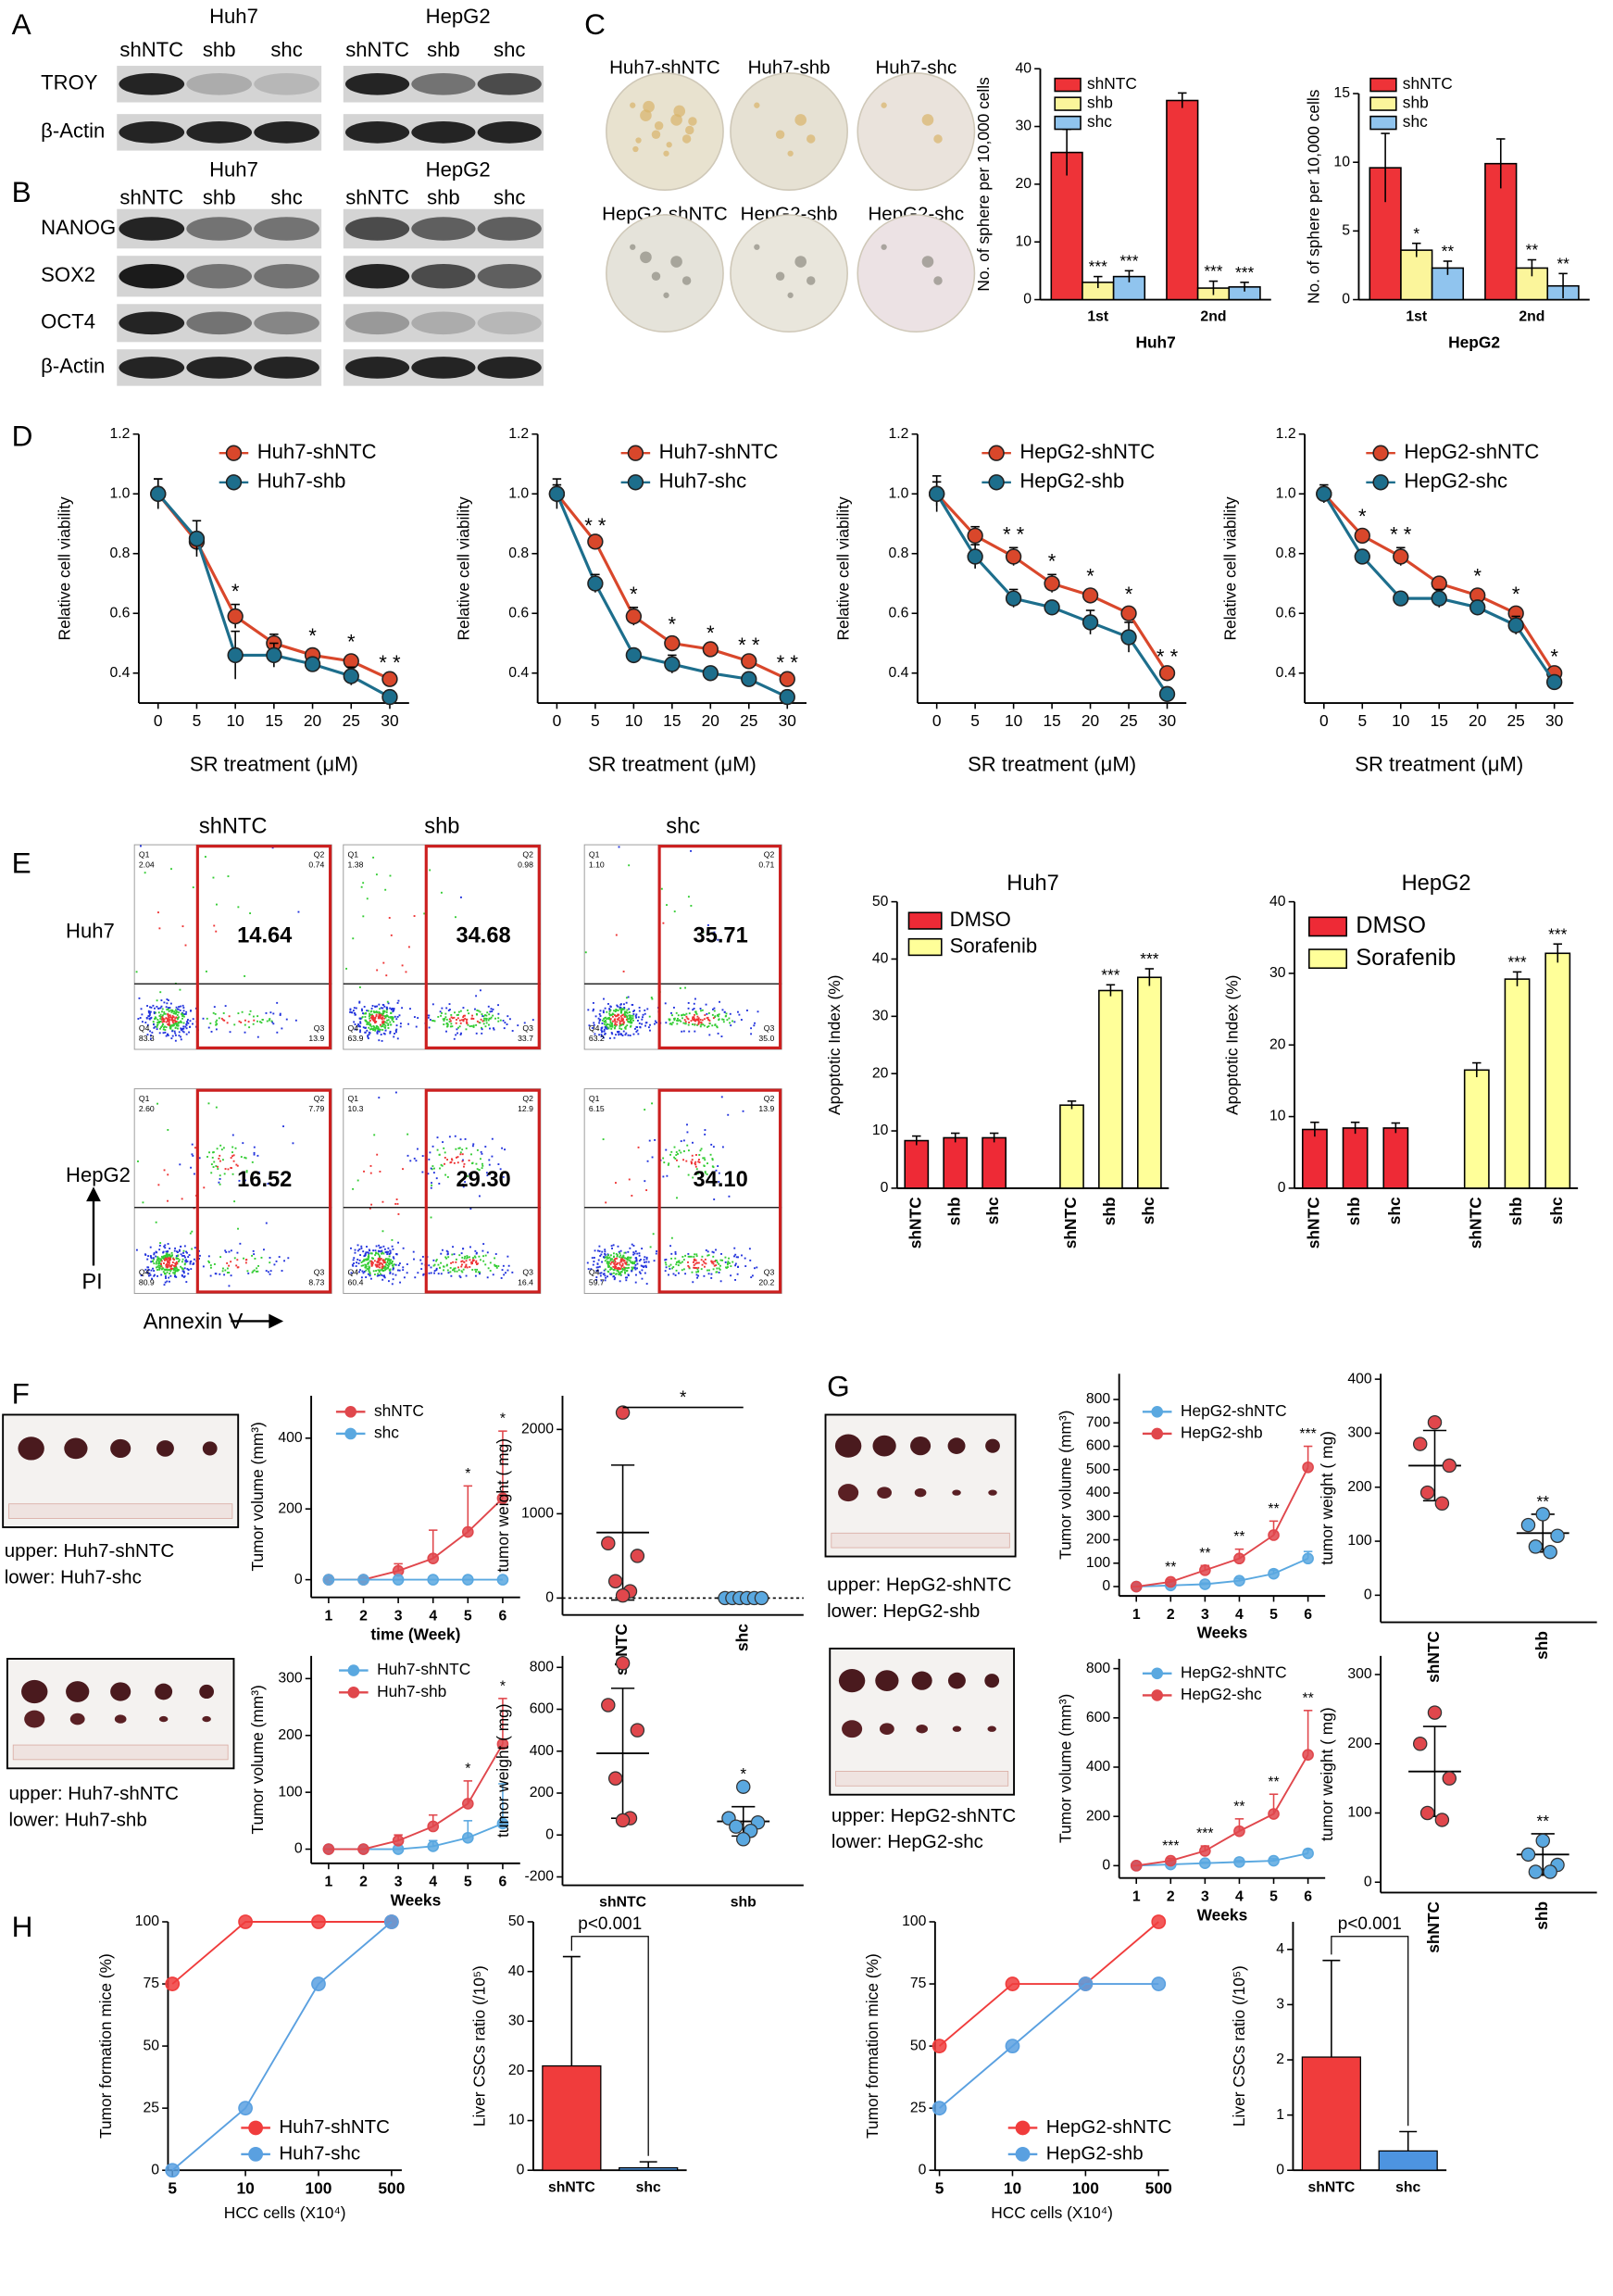 This screenshot has height=2296, width=1613. What do you see at coordinates (329, 1616) in the screenshot?
I see `x-tick-label: 1` at bounding box center [329, 1616].